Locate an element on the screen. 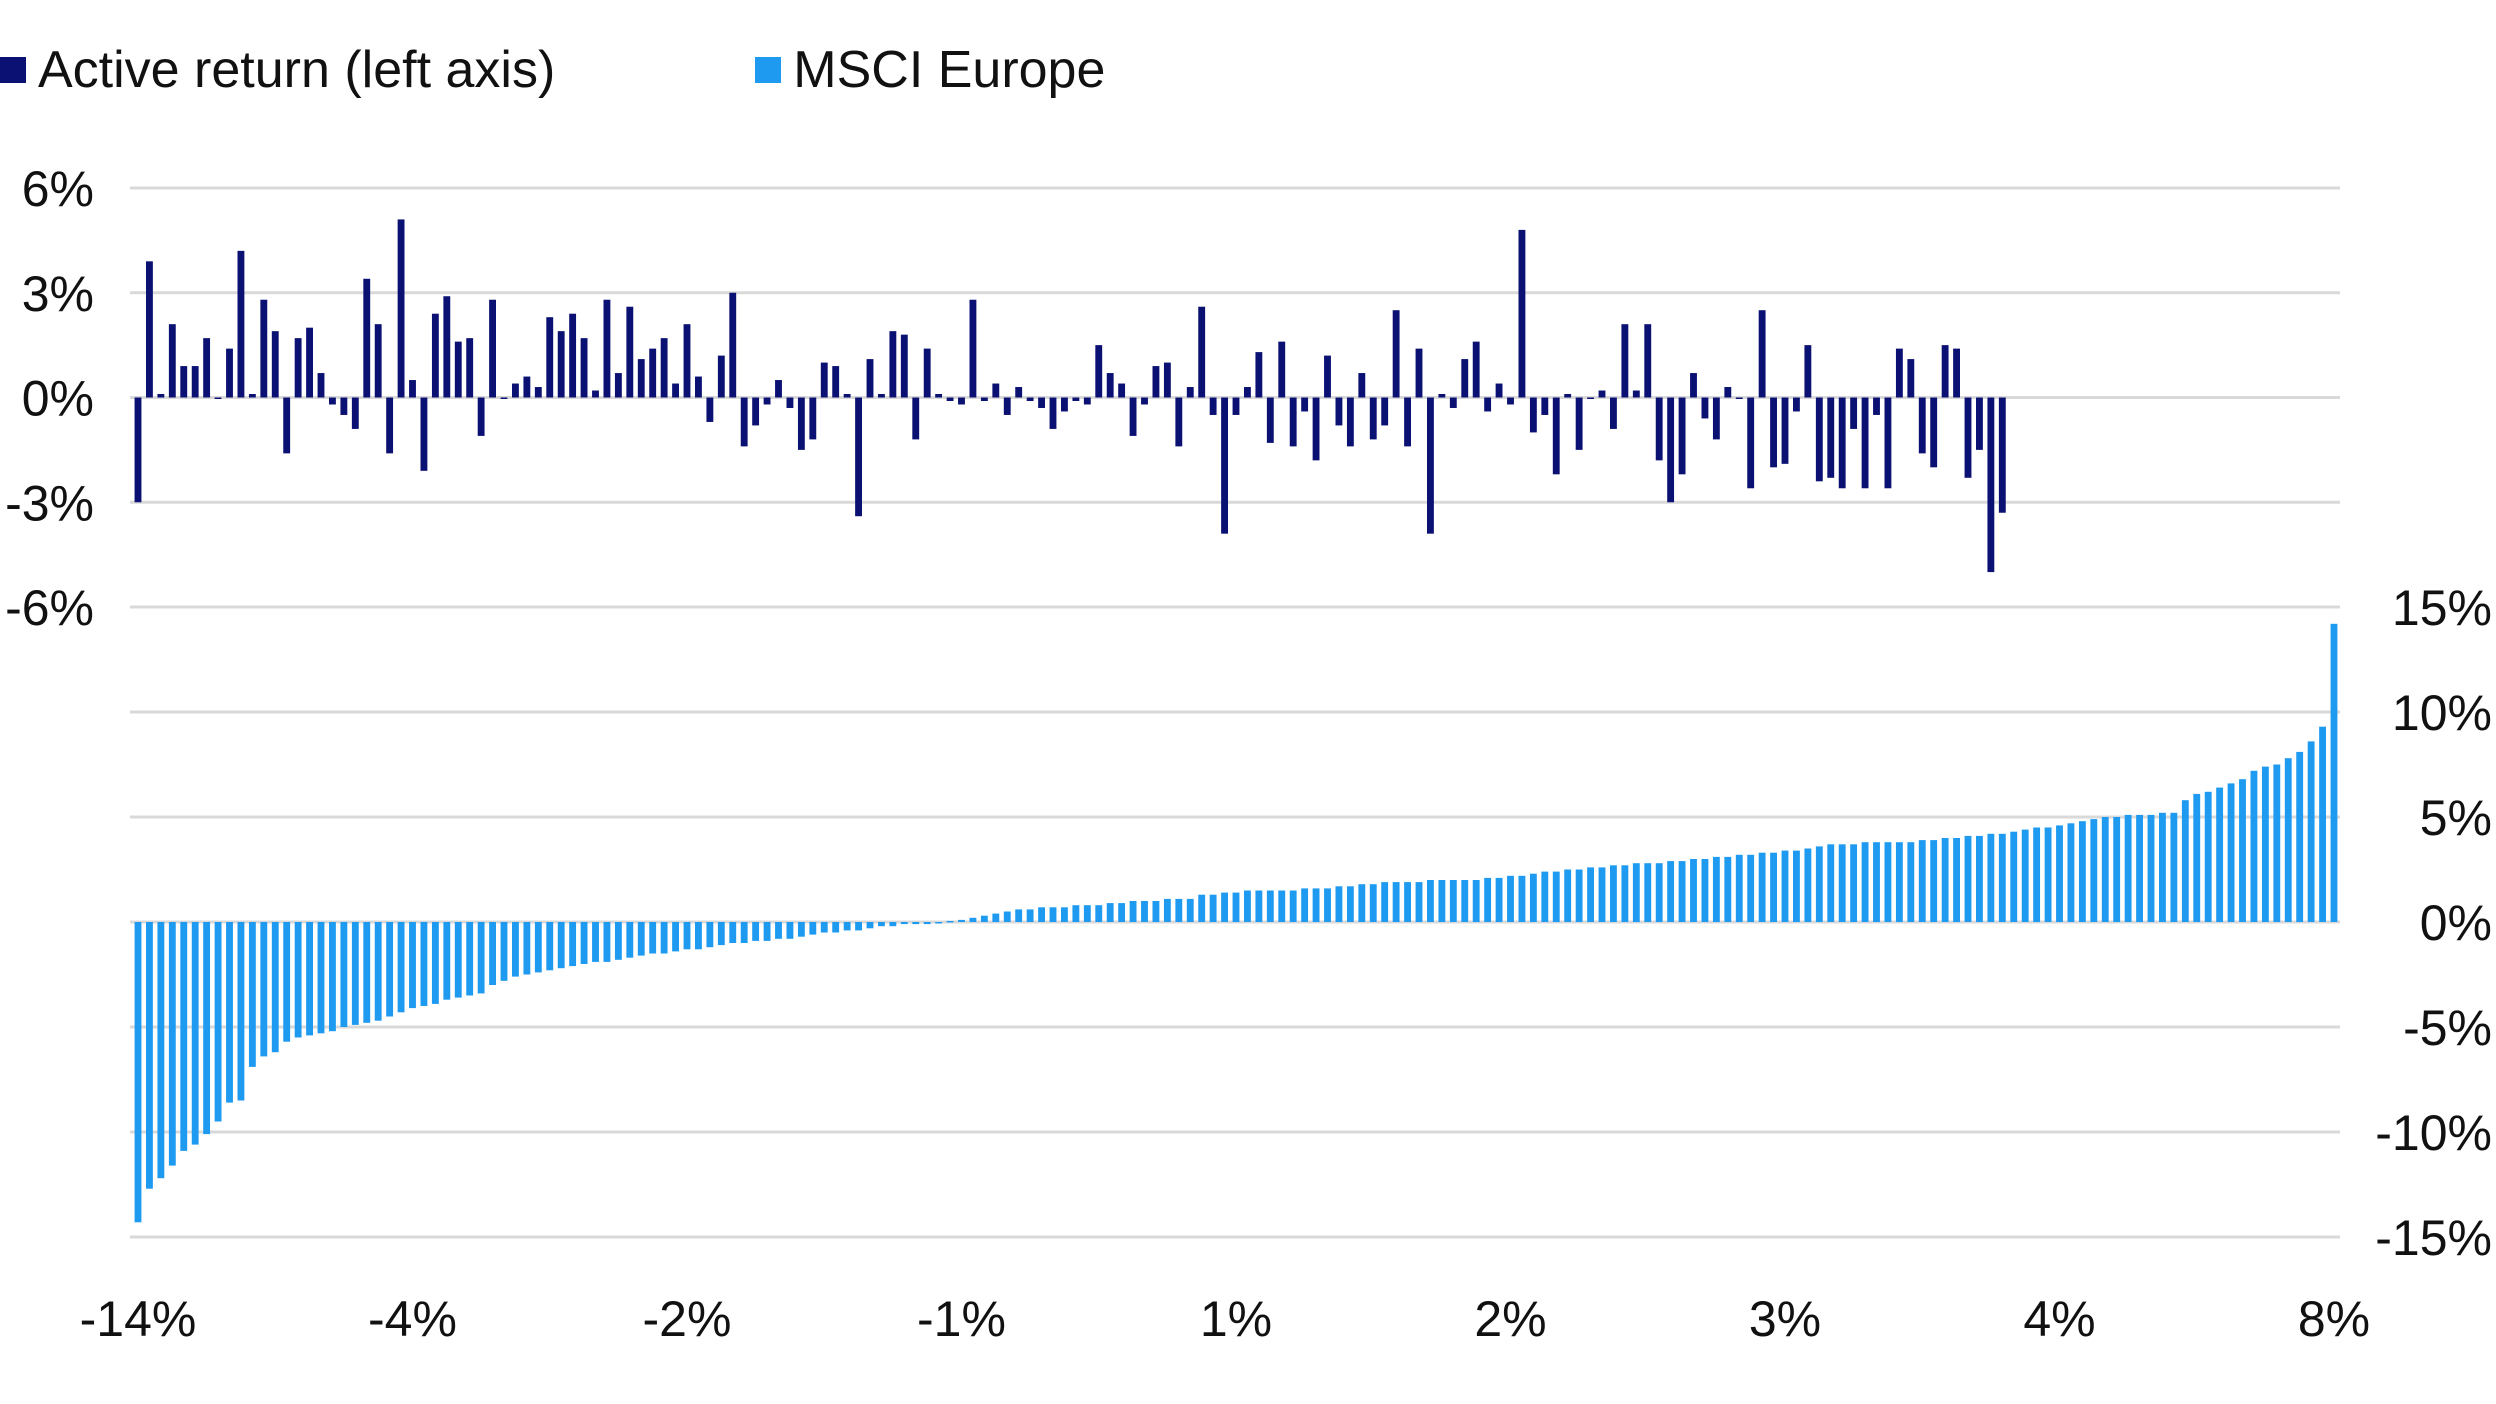 The width and height of the screenshot is (2496, 1404). x-tick-label: -14% is located at coordinates (138, 1319).